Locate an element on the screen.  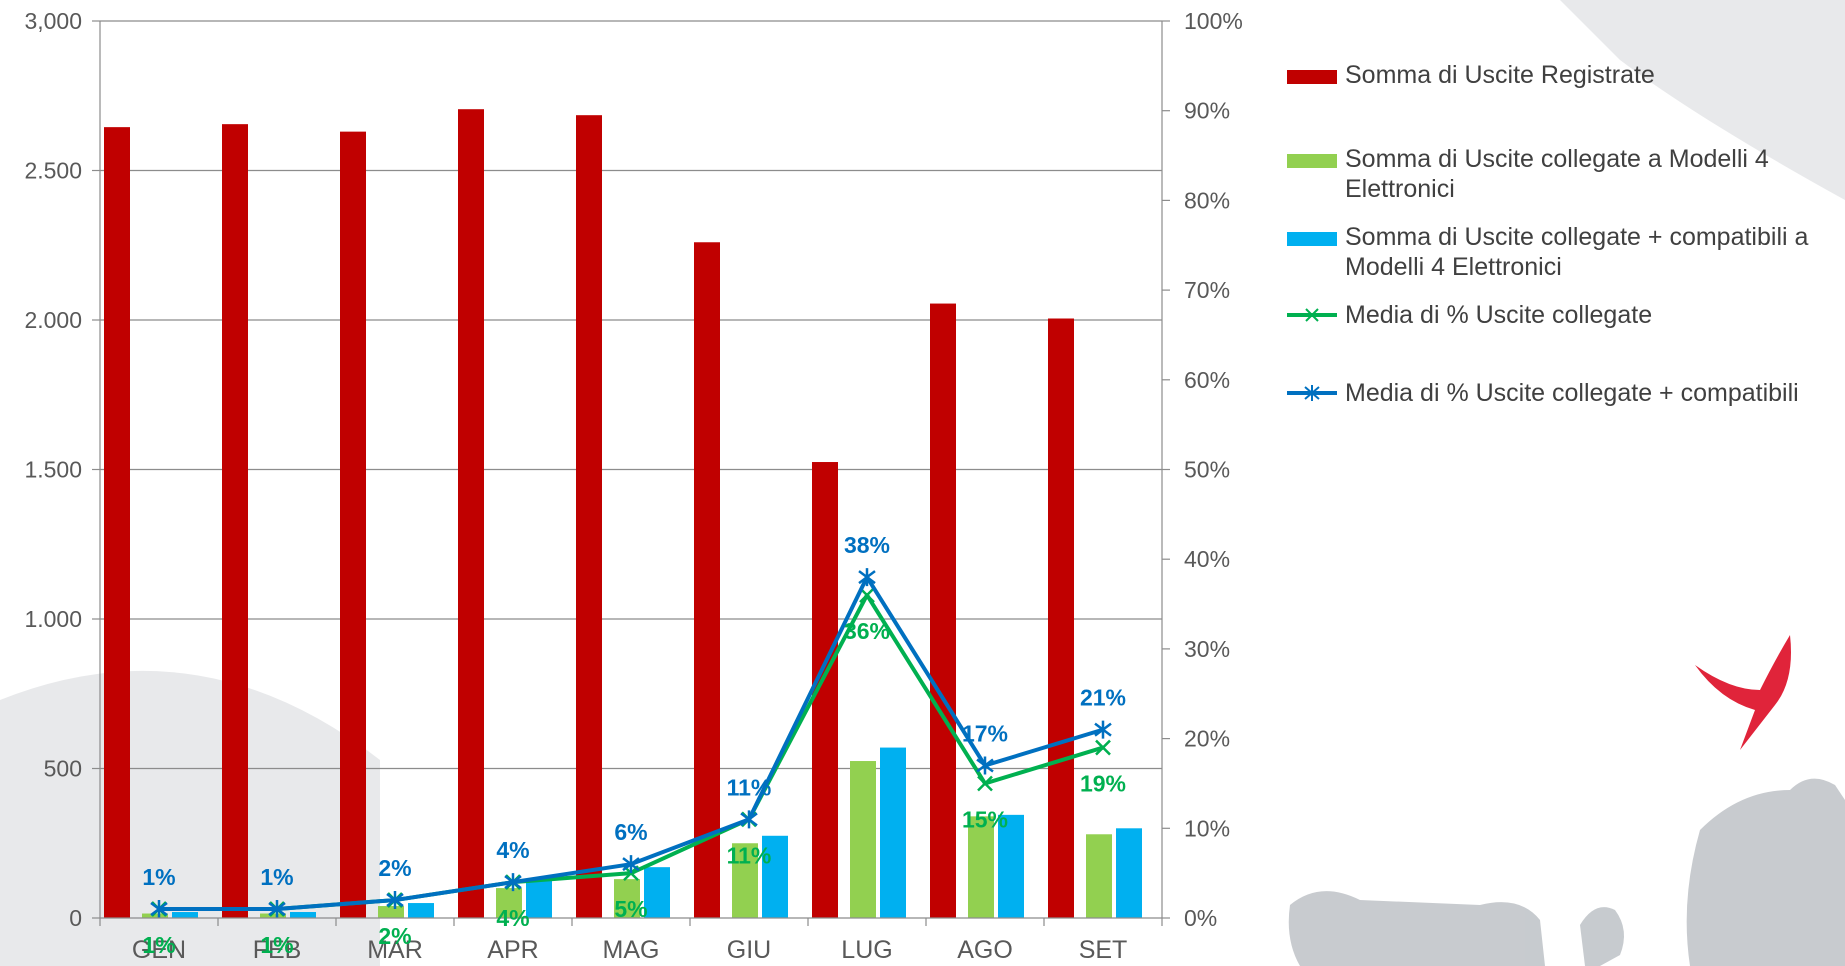
legend-swatch-compatibili is located at coordinates (1312, 239).